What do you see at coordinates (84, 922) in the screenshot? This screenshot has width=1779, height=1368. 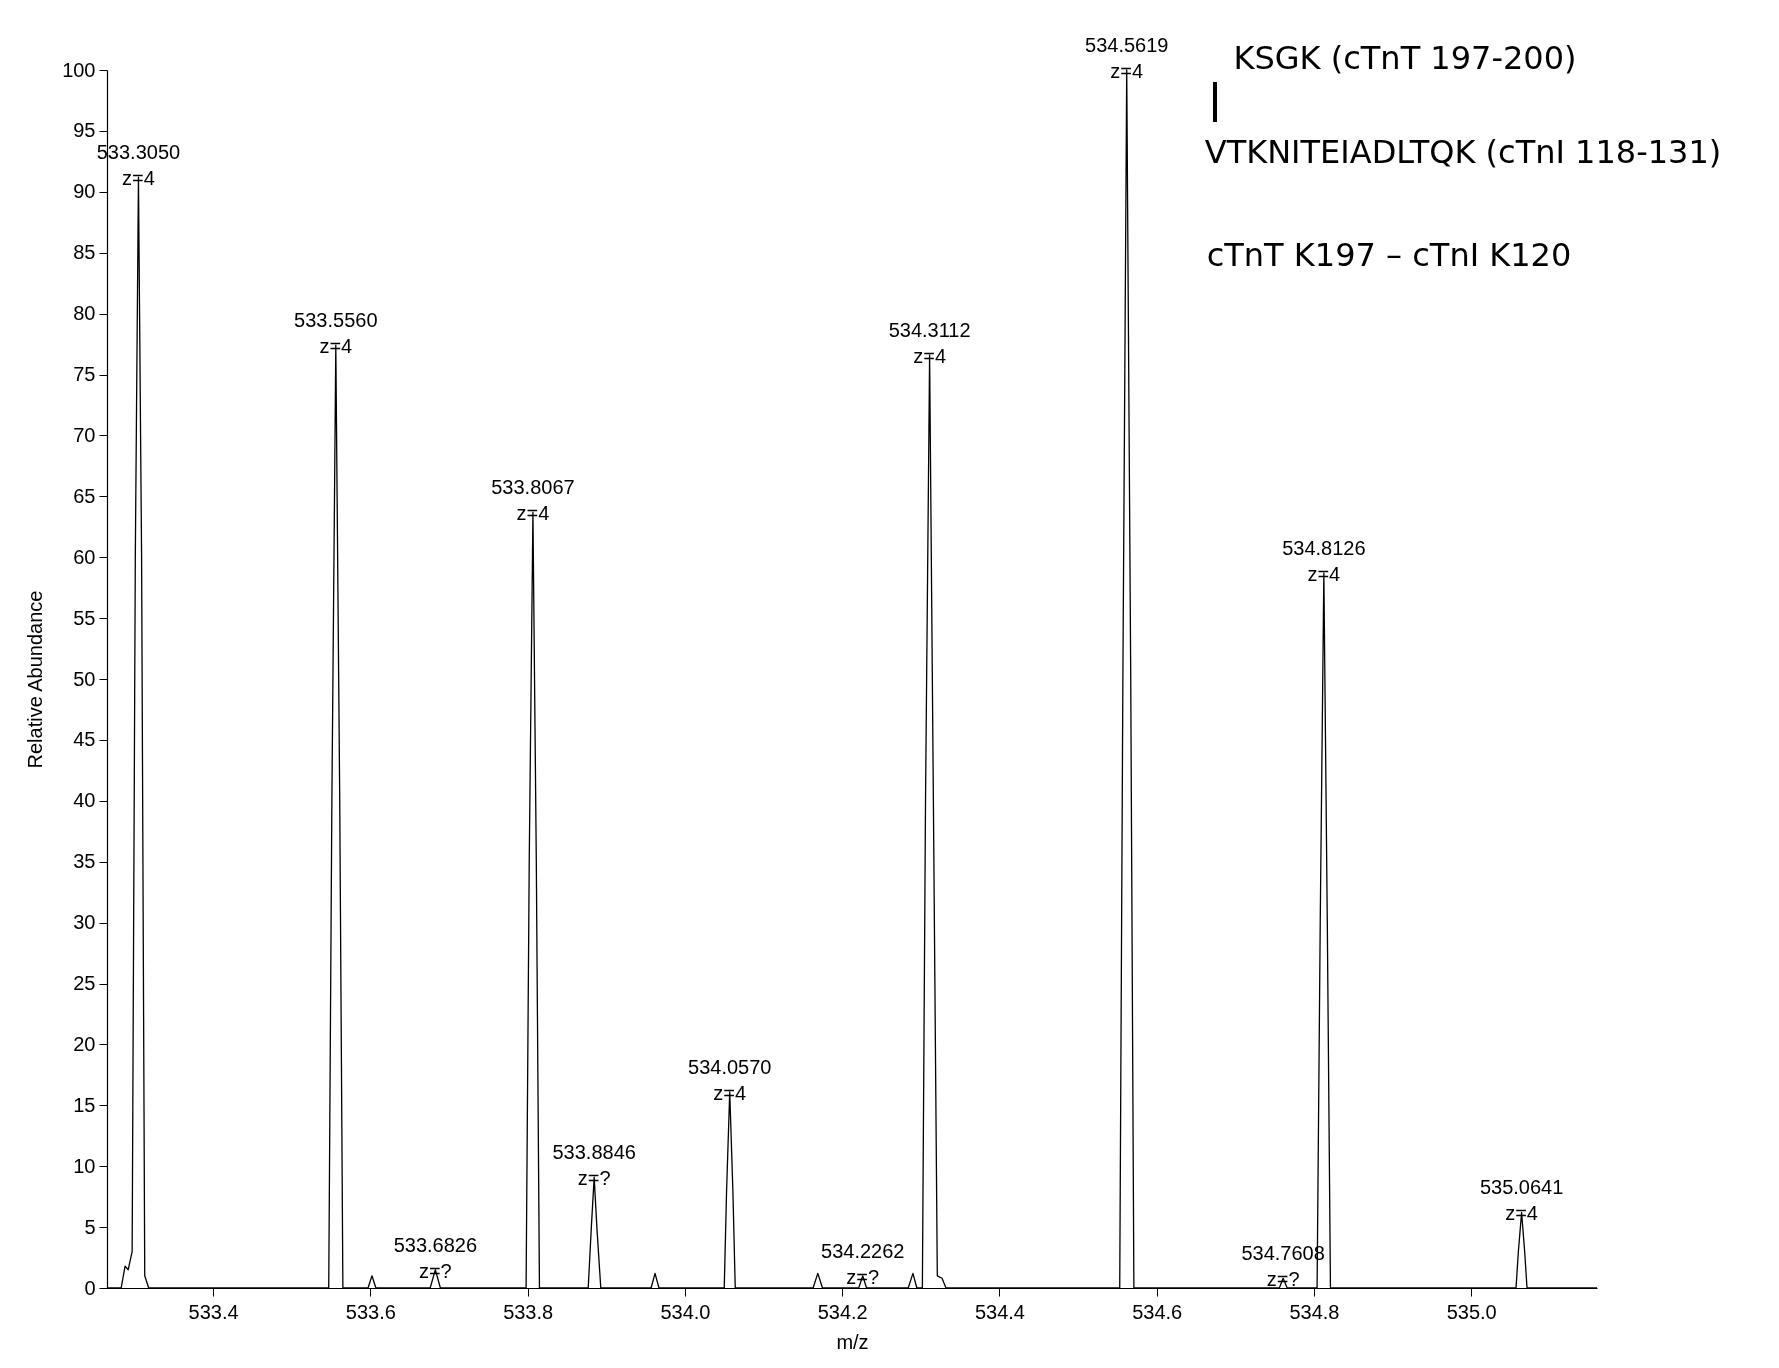 I see `y-tick-label: 30` at bounding box center [84, 922].